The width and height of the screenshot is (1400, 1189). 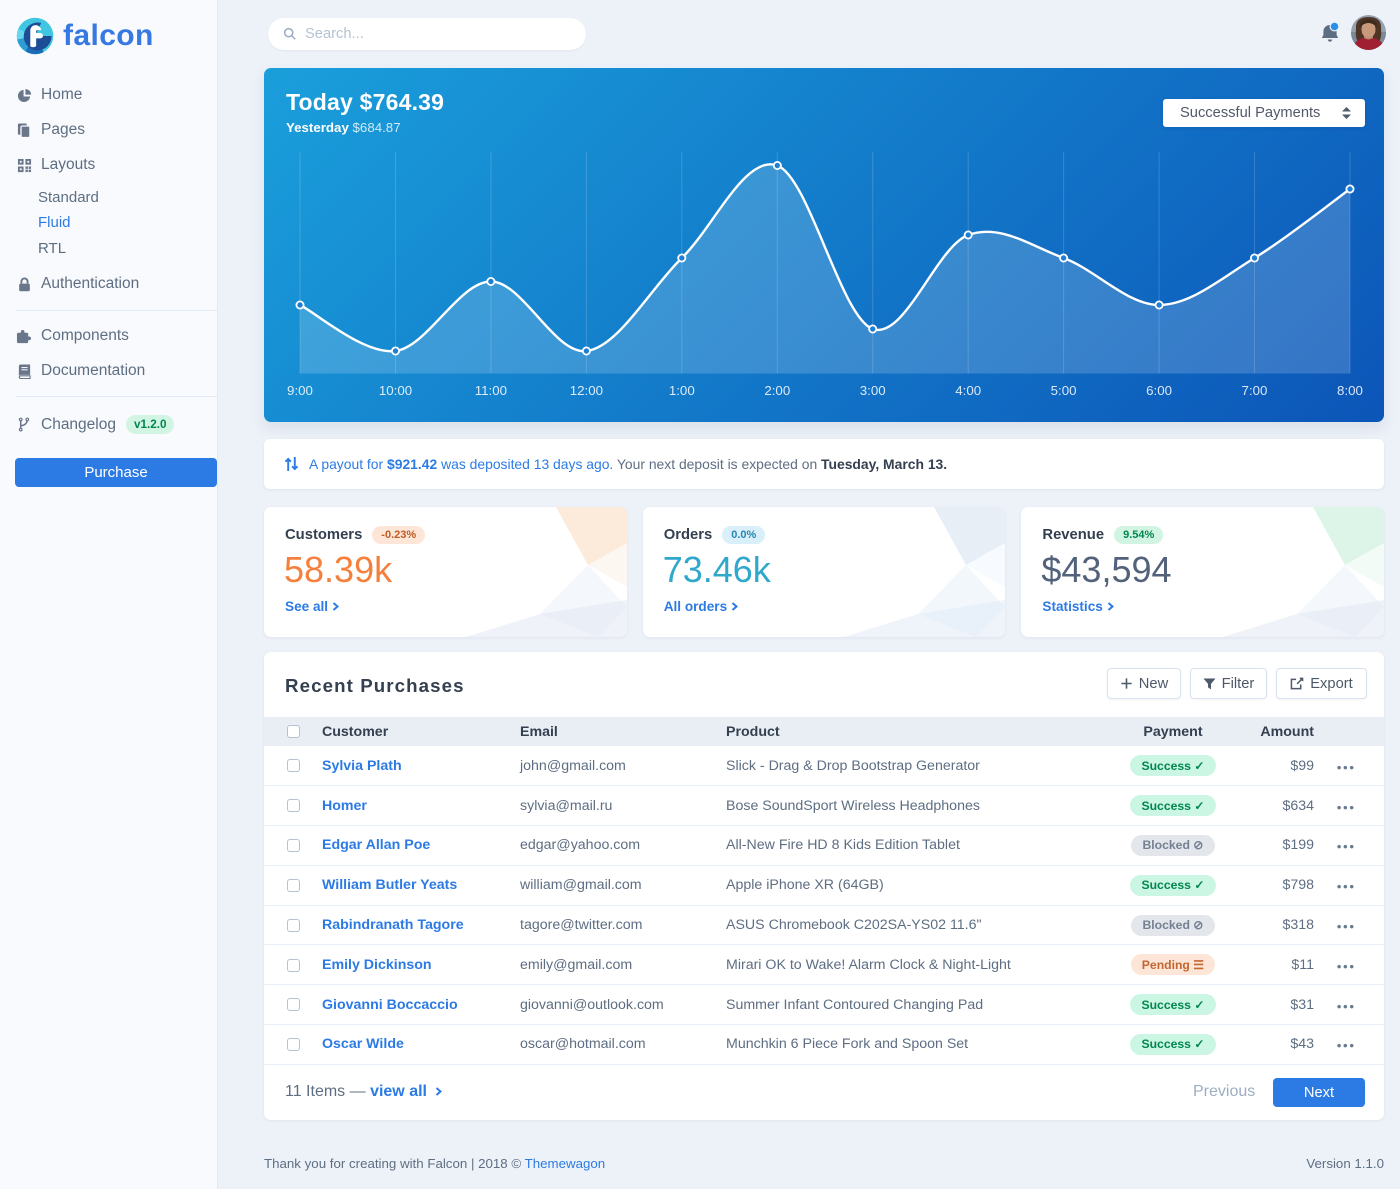 What do you see at coordinates (1350, 390) in the screenshot?
I see `svg-text: 8:00` at bounding box center [1350, 390].